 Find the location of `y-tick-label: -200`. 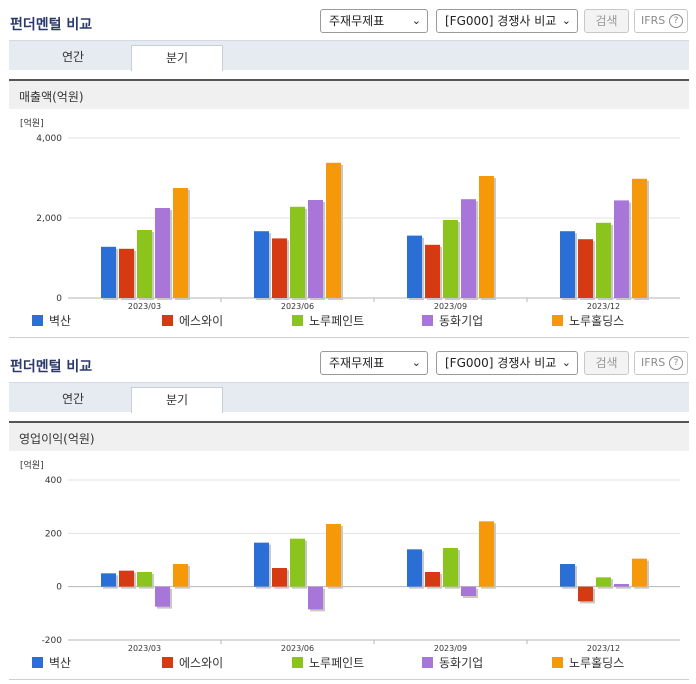

y-tick-label: -200 is located at coordinates (52, 641).